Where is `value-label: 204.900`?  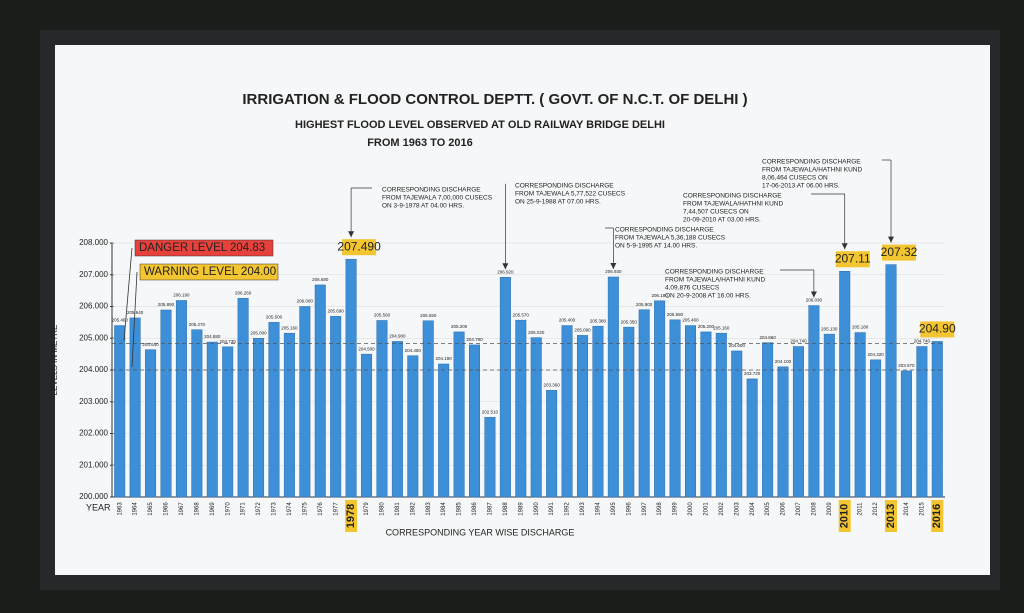 value-label: 204.900 is located at coordinates (397, 336).